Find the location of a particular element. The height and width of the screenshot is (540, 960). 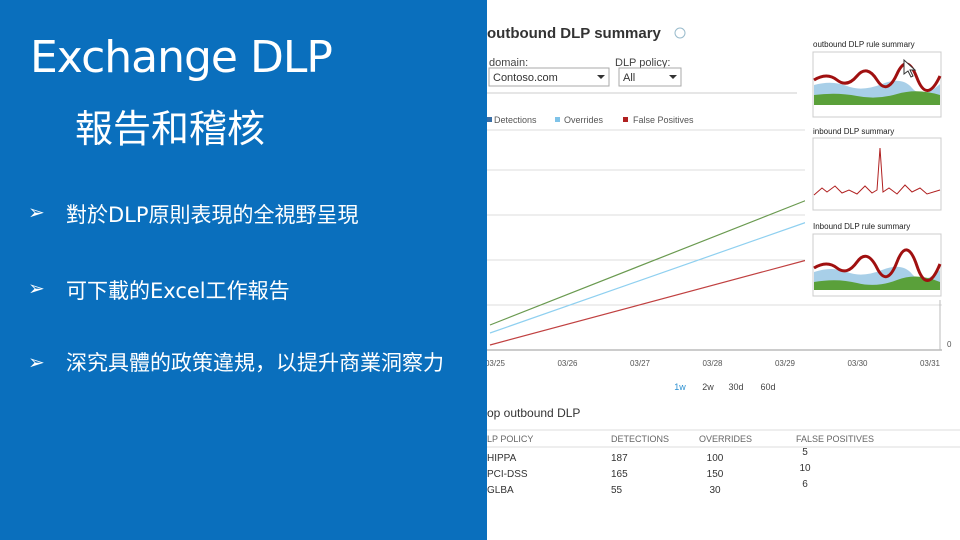

table-cell: 5 is located at coordinates (805, 452).